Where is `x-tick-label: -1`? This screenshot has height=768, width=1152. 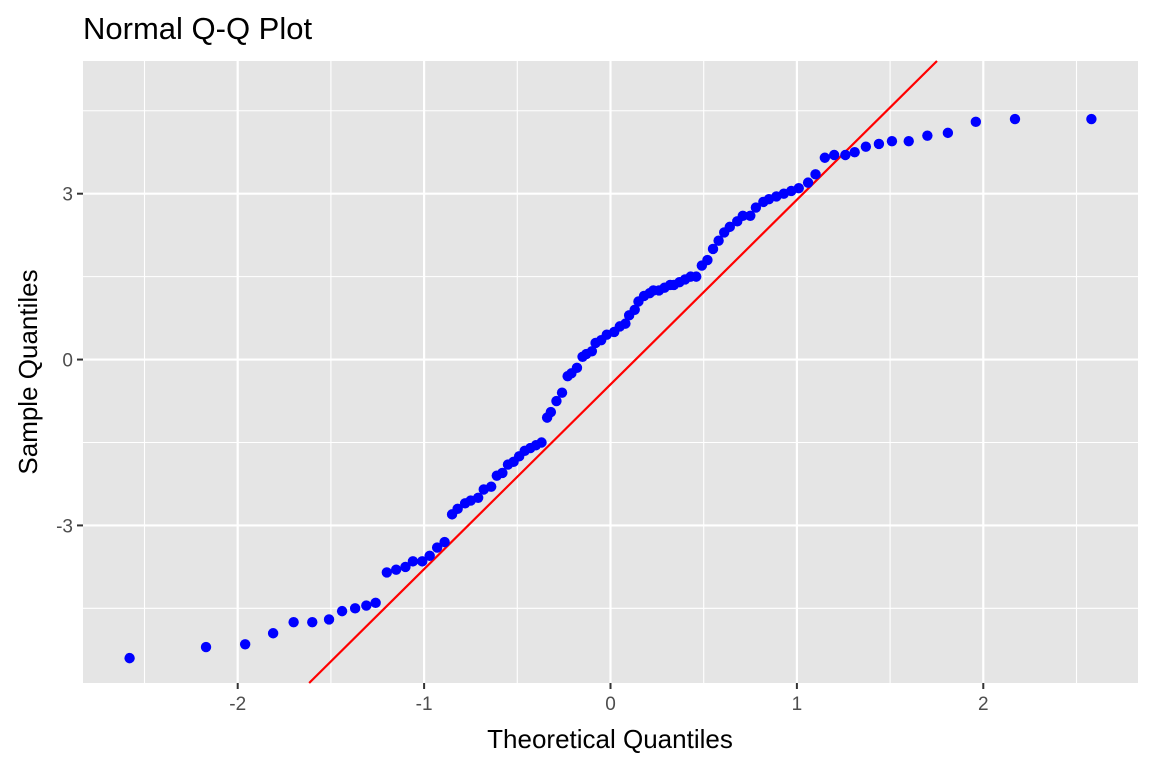
x-tick-label: -1 is located at coordinates (424, 704).